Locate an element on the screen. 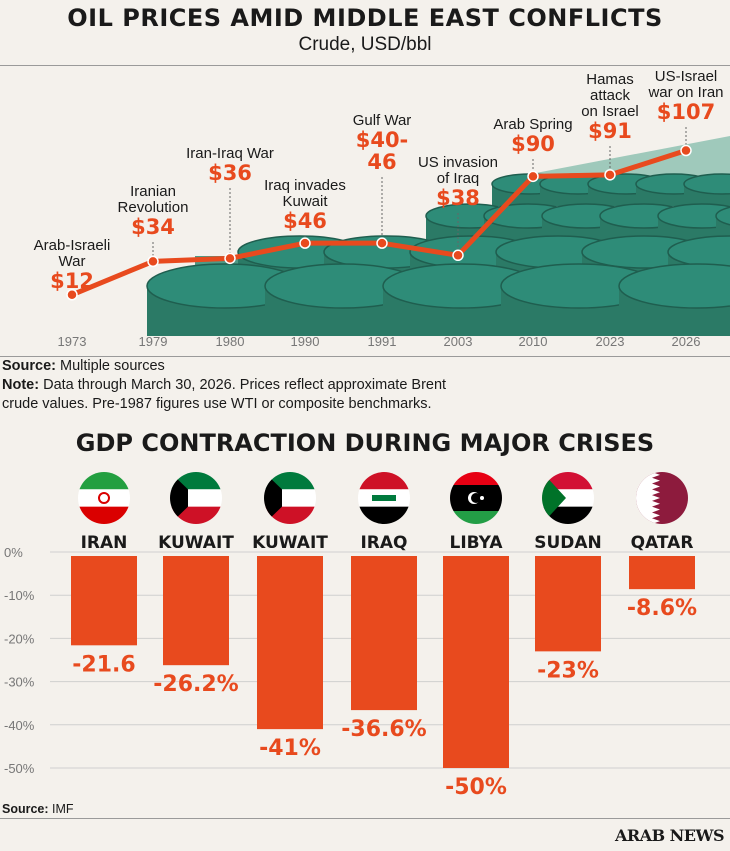 The width and height of the screenshot is (730, 851). event-price-label: 46 is located at coordinates (381, 162).